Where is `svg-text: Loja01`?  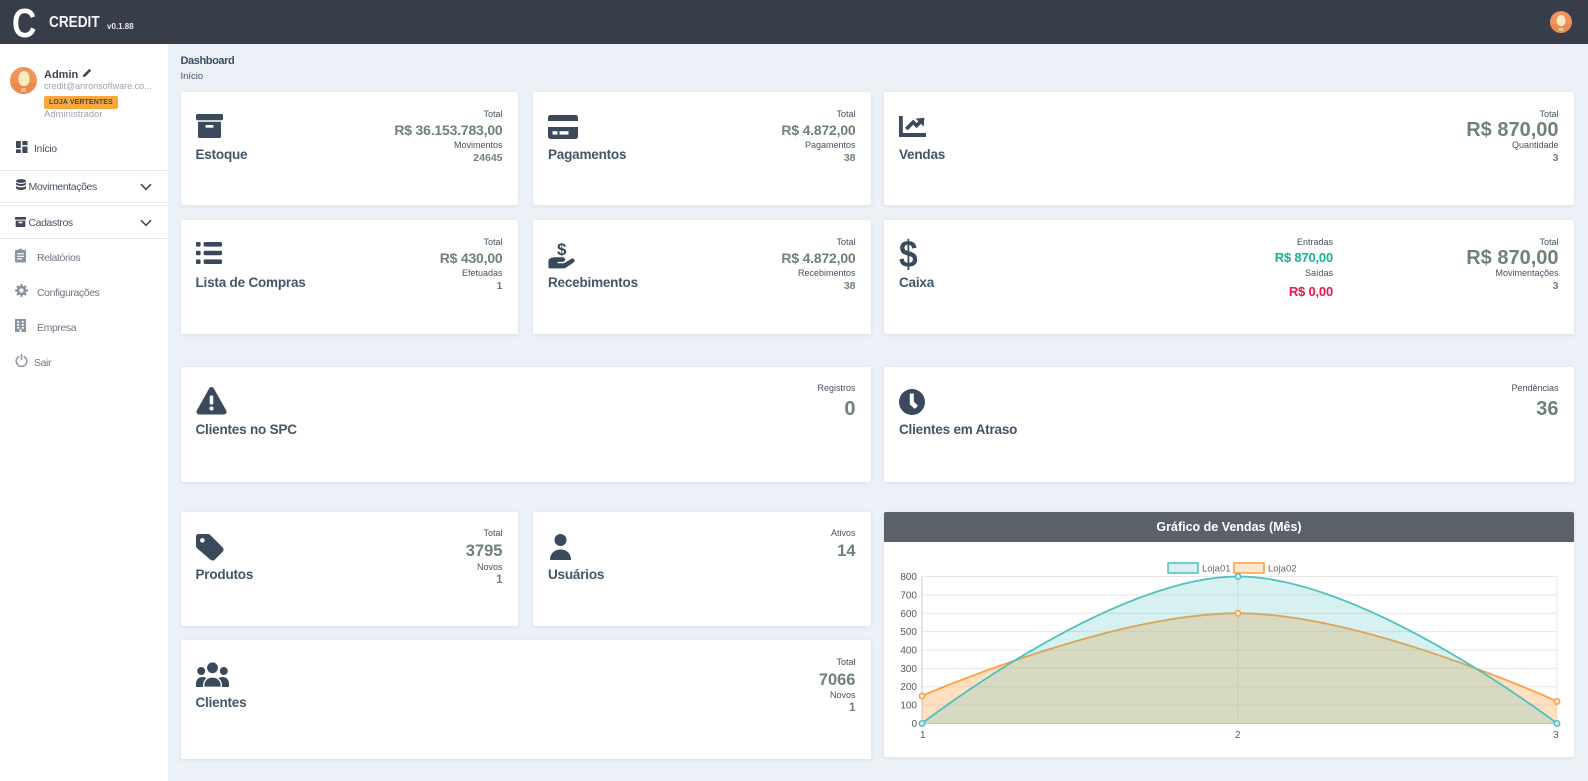 svg-text: Loja01 is located at coordinates (1216, 568).